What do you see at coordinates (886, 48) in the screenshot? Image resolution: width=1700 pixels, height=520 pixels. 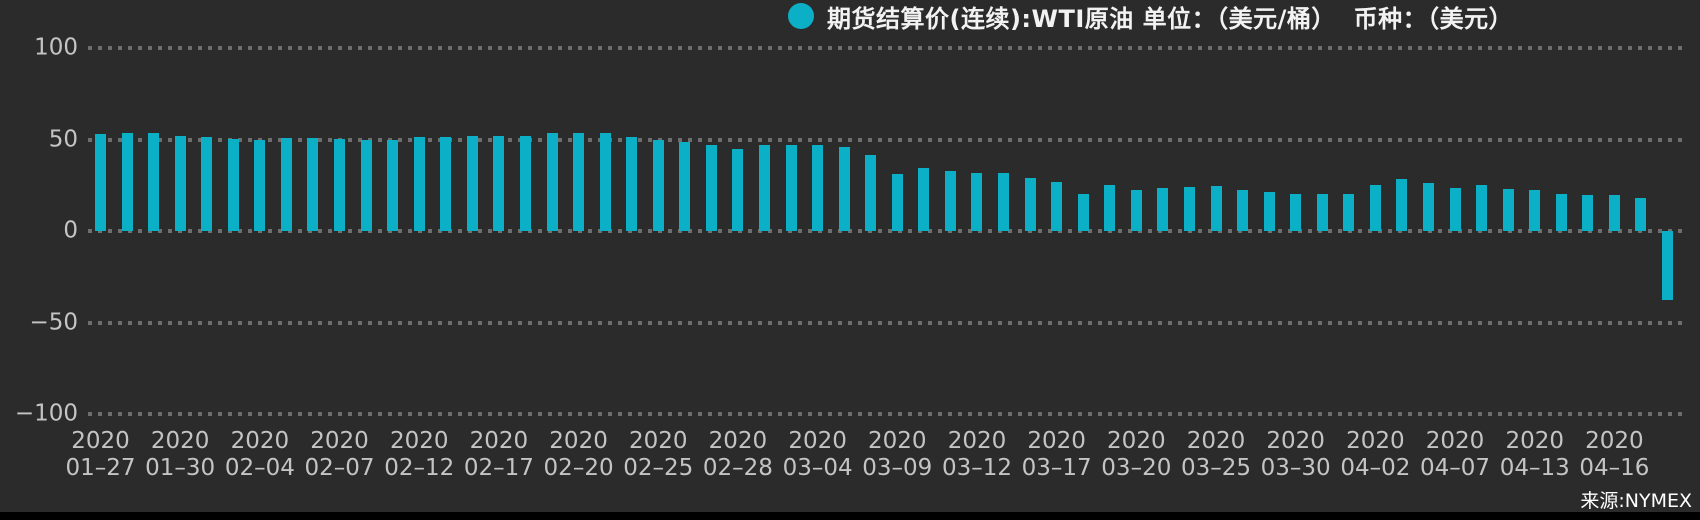 I see `gridline-y100` at bounding box center [886, 48].